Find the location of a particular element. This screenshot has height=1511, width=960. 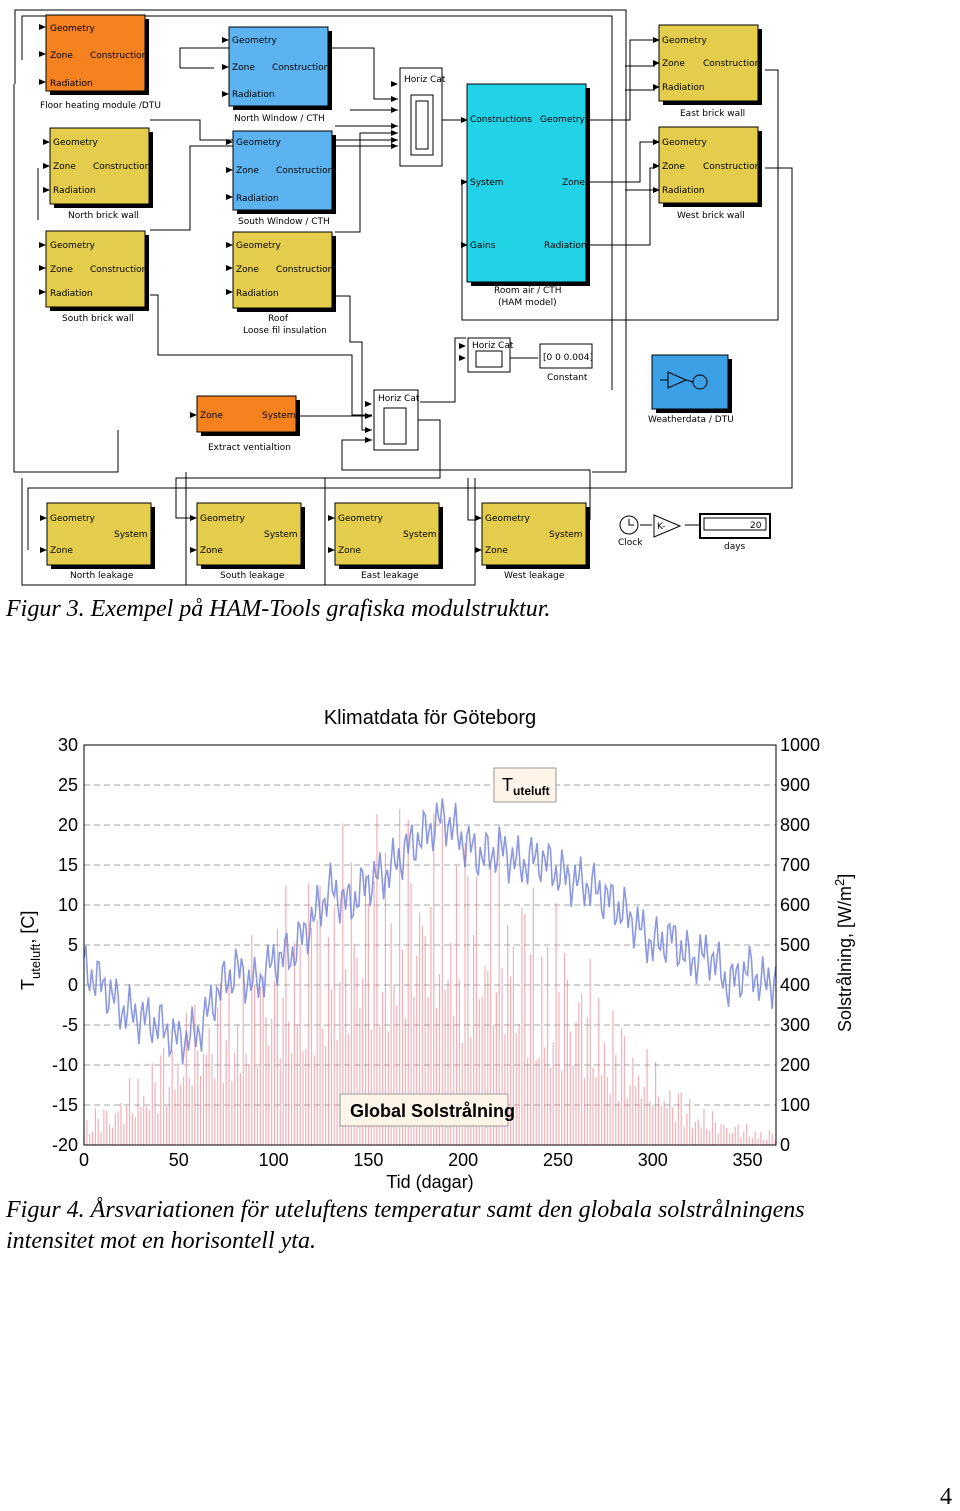

horiz-cat-block-2: Horiz Cat is located at coordinates (490, 355).